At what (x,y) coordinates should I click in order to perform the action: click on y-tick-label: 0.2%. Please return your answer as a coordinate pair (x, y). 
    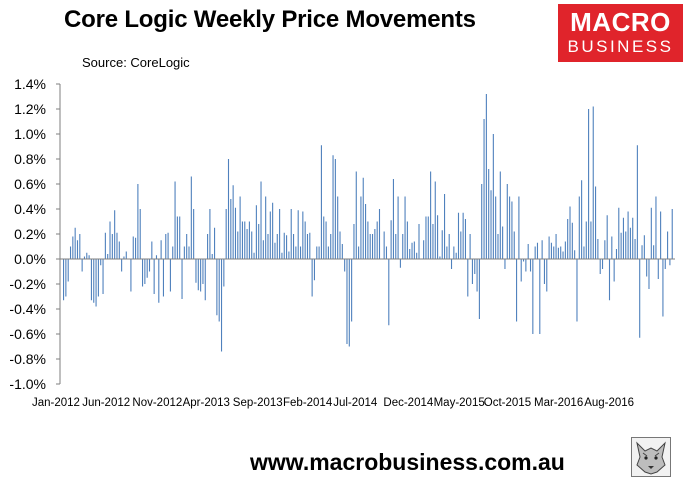
    Looking at the image, I should click on (30, 234).